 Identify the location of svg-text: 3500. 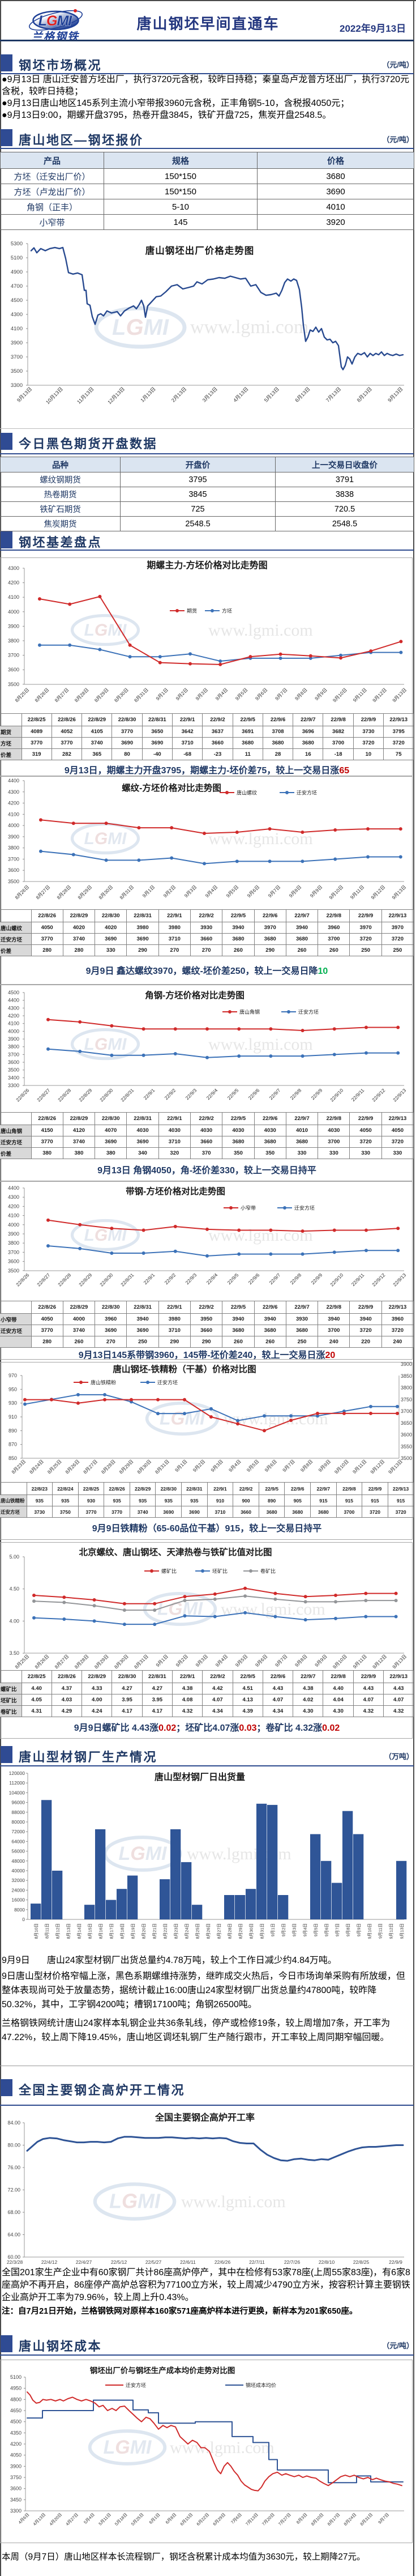
(14, 1271).